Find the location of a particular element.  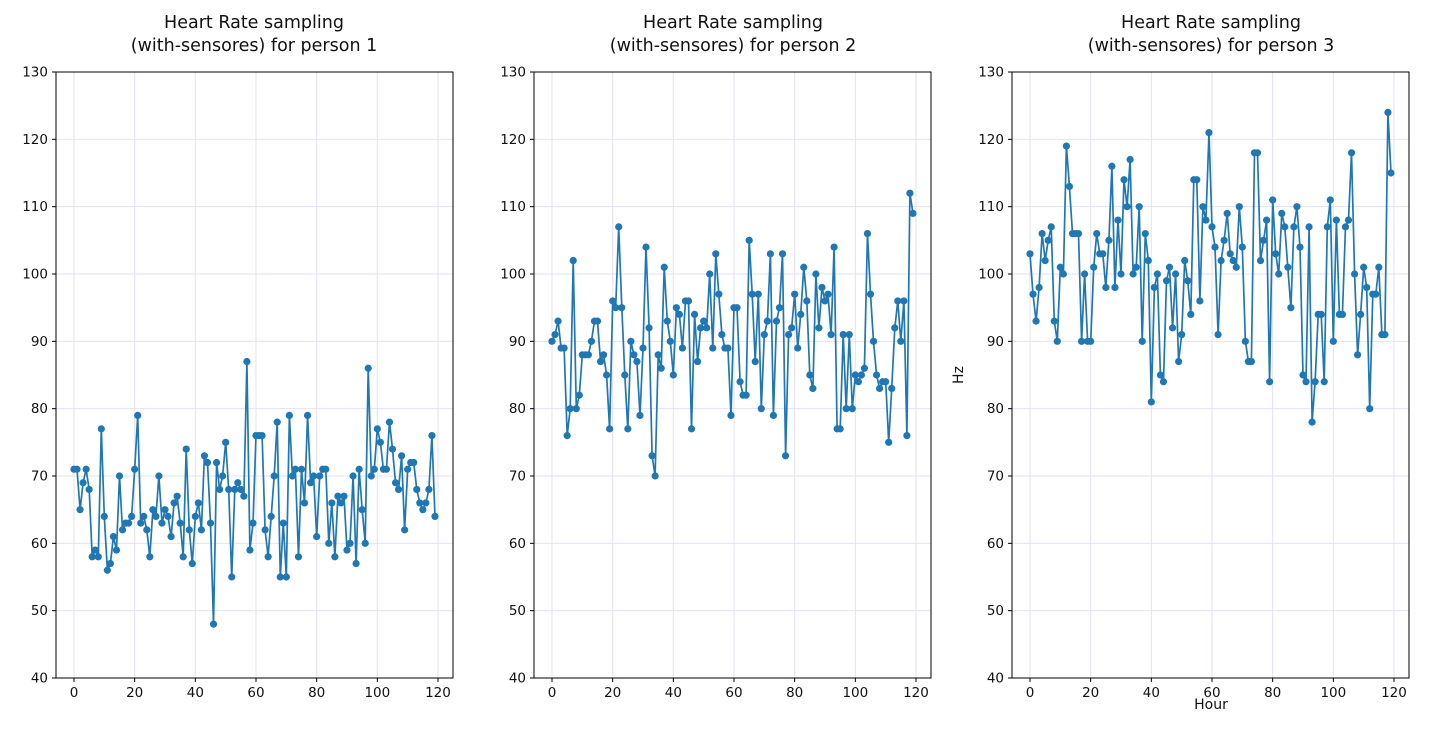

y-tick-label: 110 is located at coordinates (513, 207).